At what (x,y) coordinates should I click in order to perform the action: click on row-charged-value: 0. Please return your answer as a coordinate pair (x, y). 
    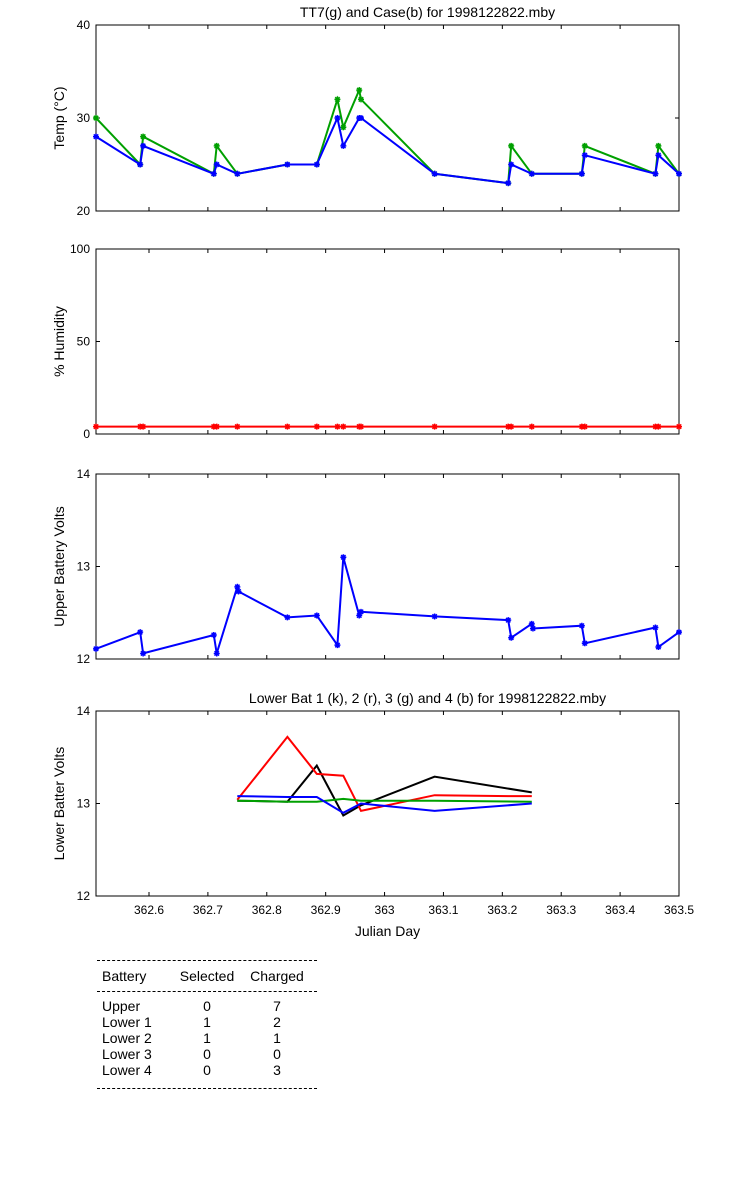
    Looking at the image, I should click on (277, 1054).